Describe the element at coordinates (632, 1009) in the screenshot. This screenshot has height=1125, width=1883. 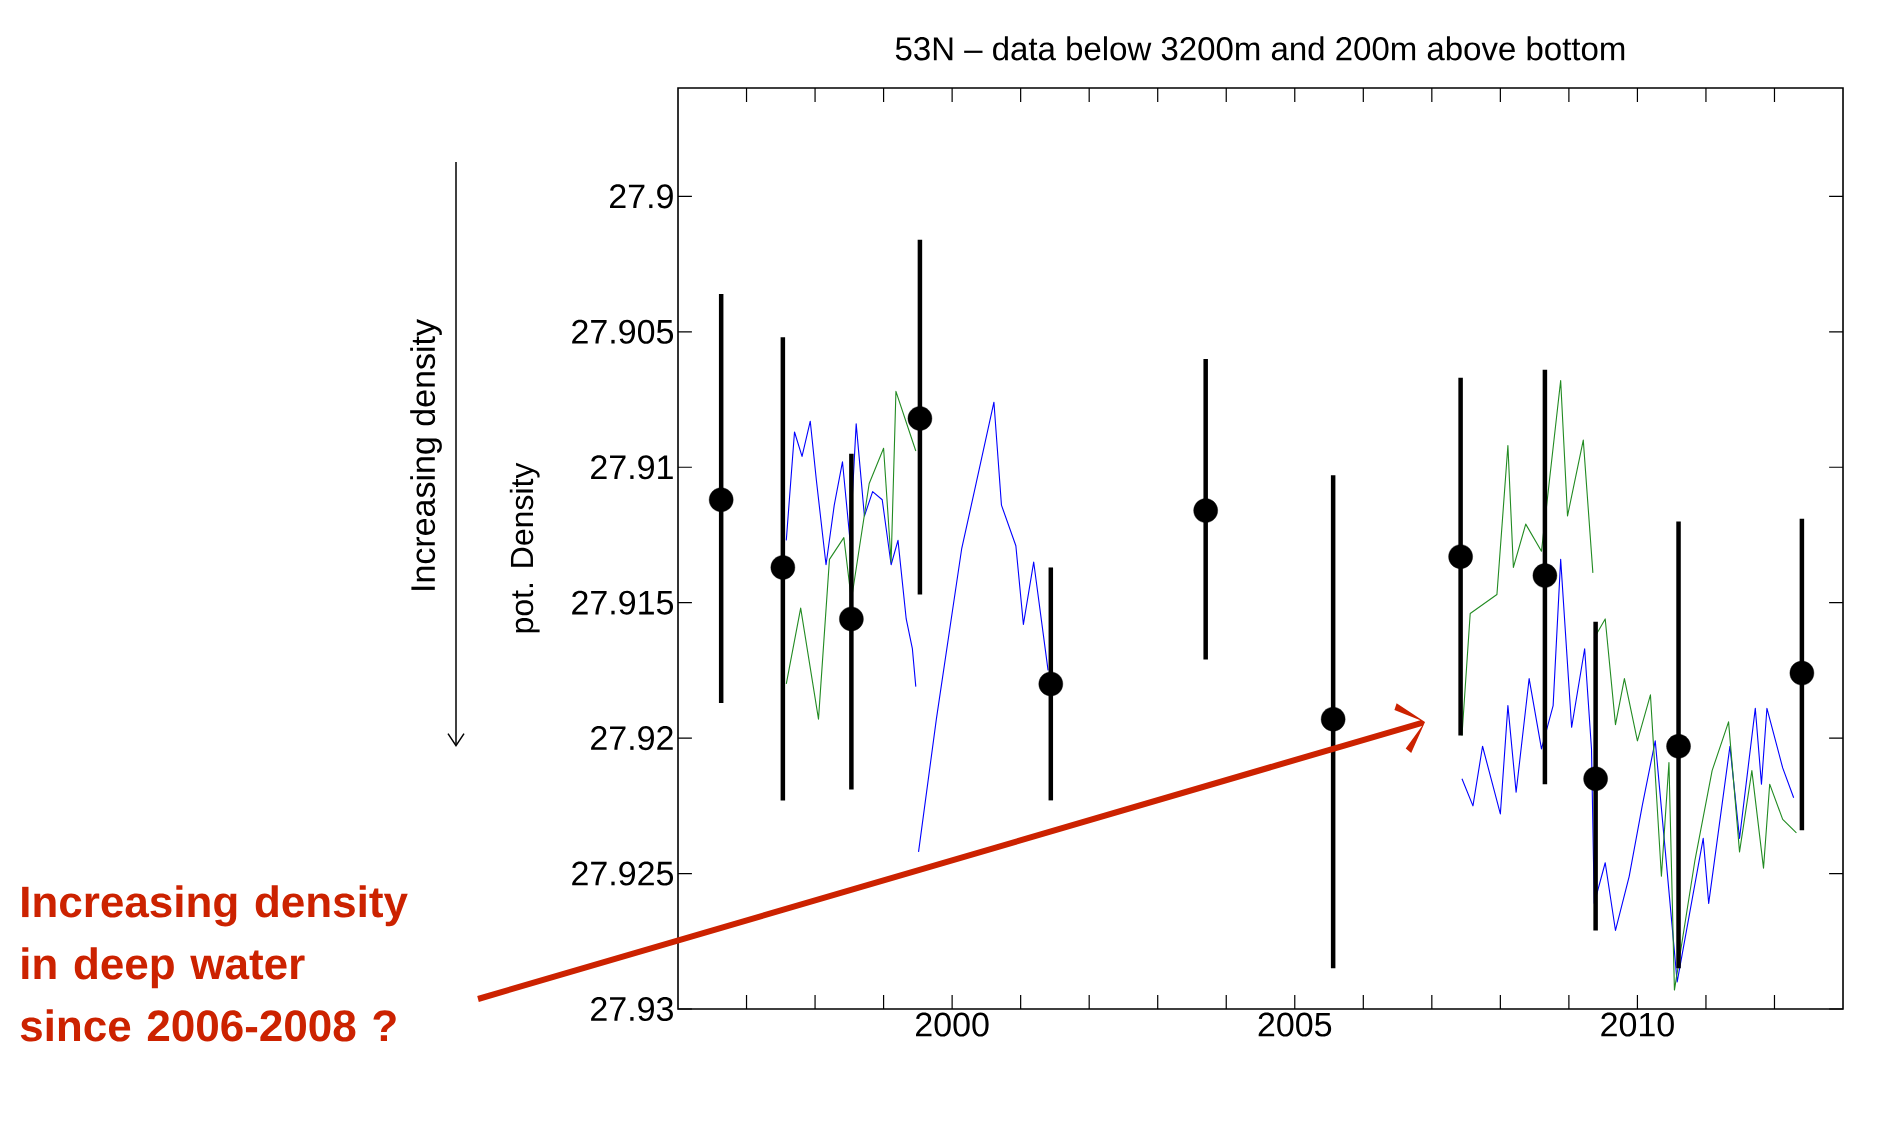
I see `y-tick-label: 27.93` at that location.